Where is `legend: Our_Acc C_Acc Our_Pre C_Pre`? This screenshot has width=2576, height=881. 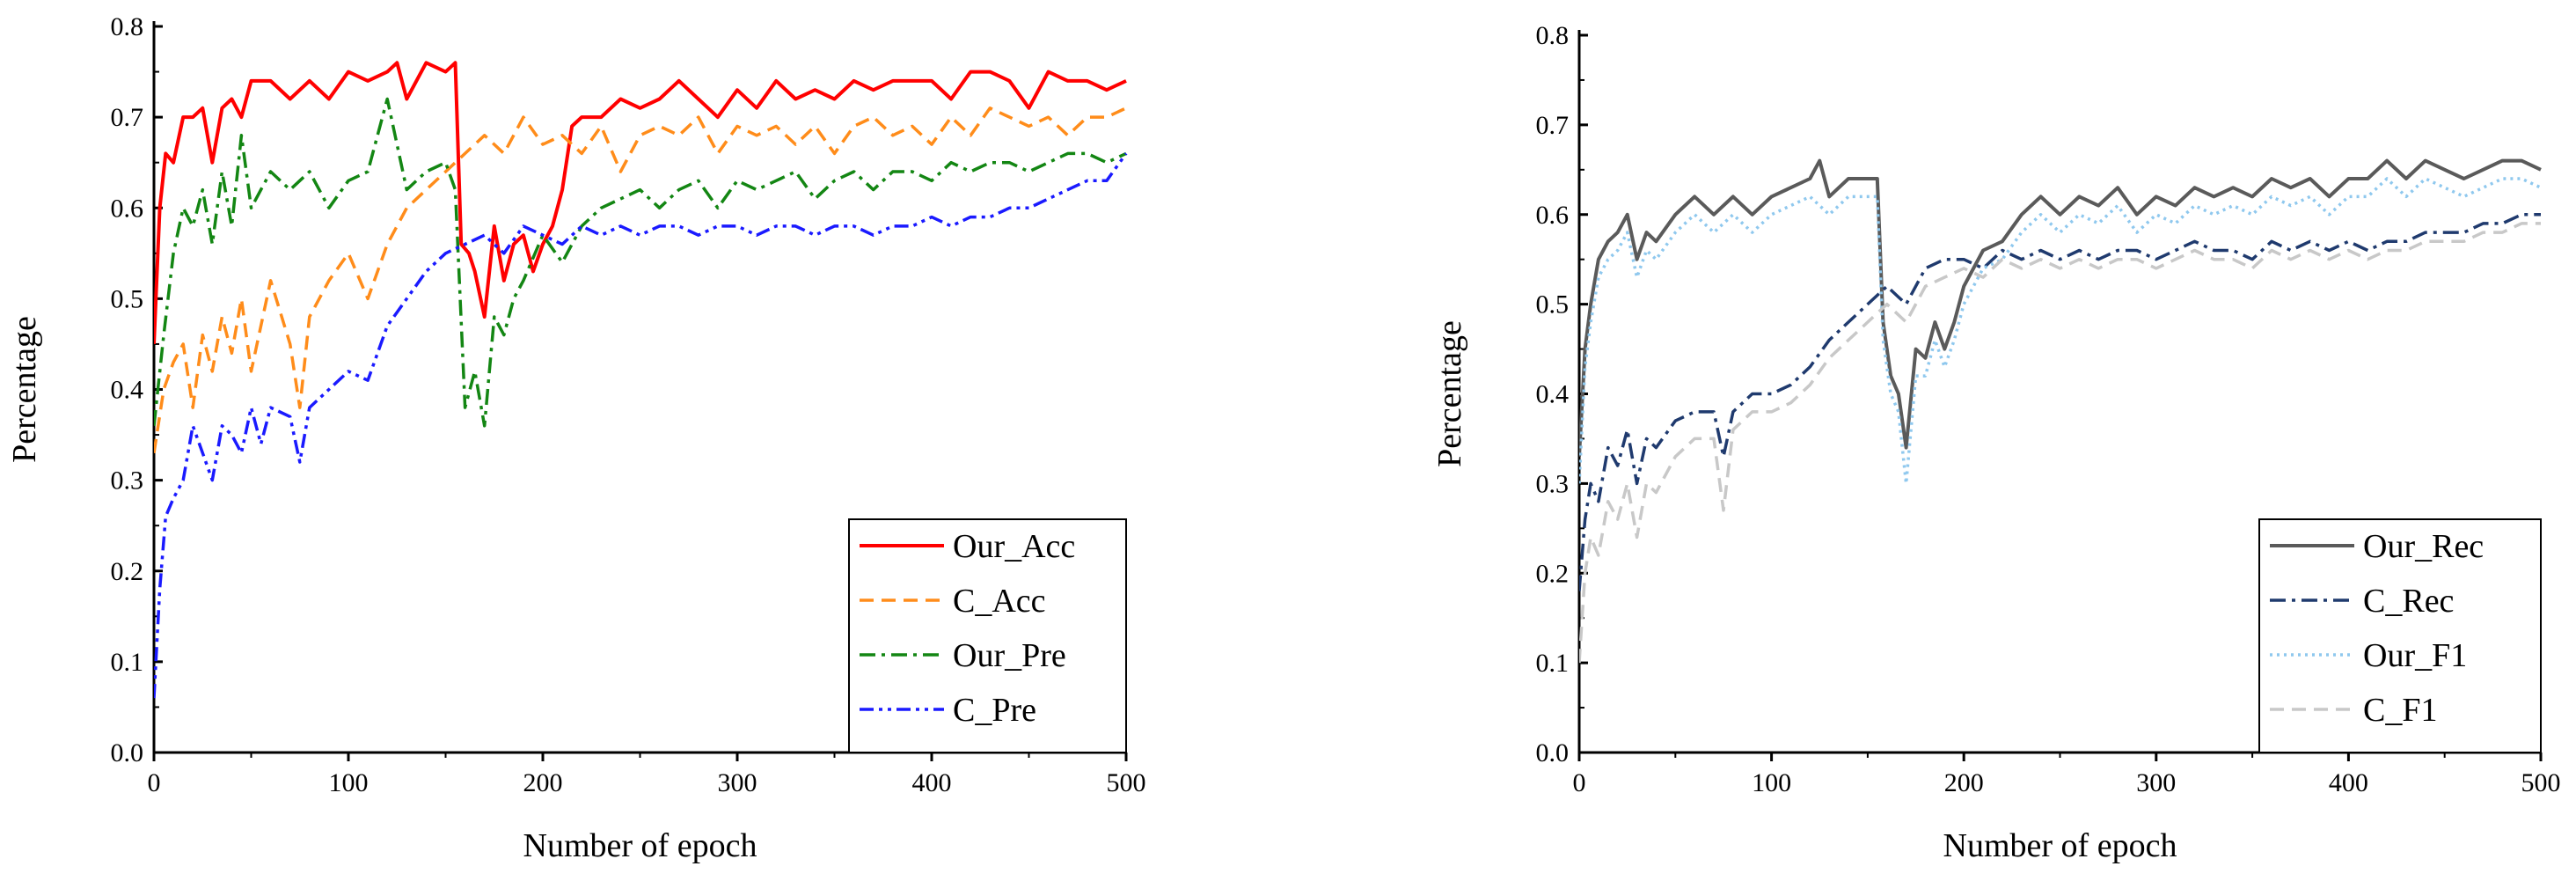 legend: Our_Acc C_Acc Our_Pre C_Pre is located at coordinates (987, 635).